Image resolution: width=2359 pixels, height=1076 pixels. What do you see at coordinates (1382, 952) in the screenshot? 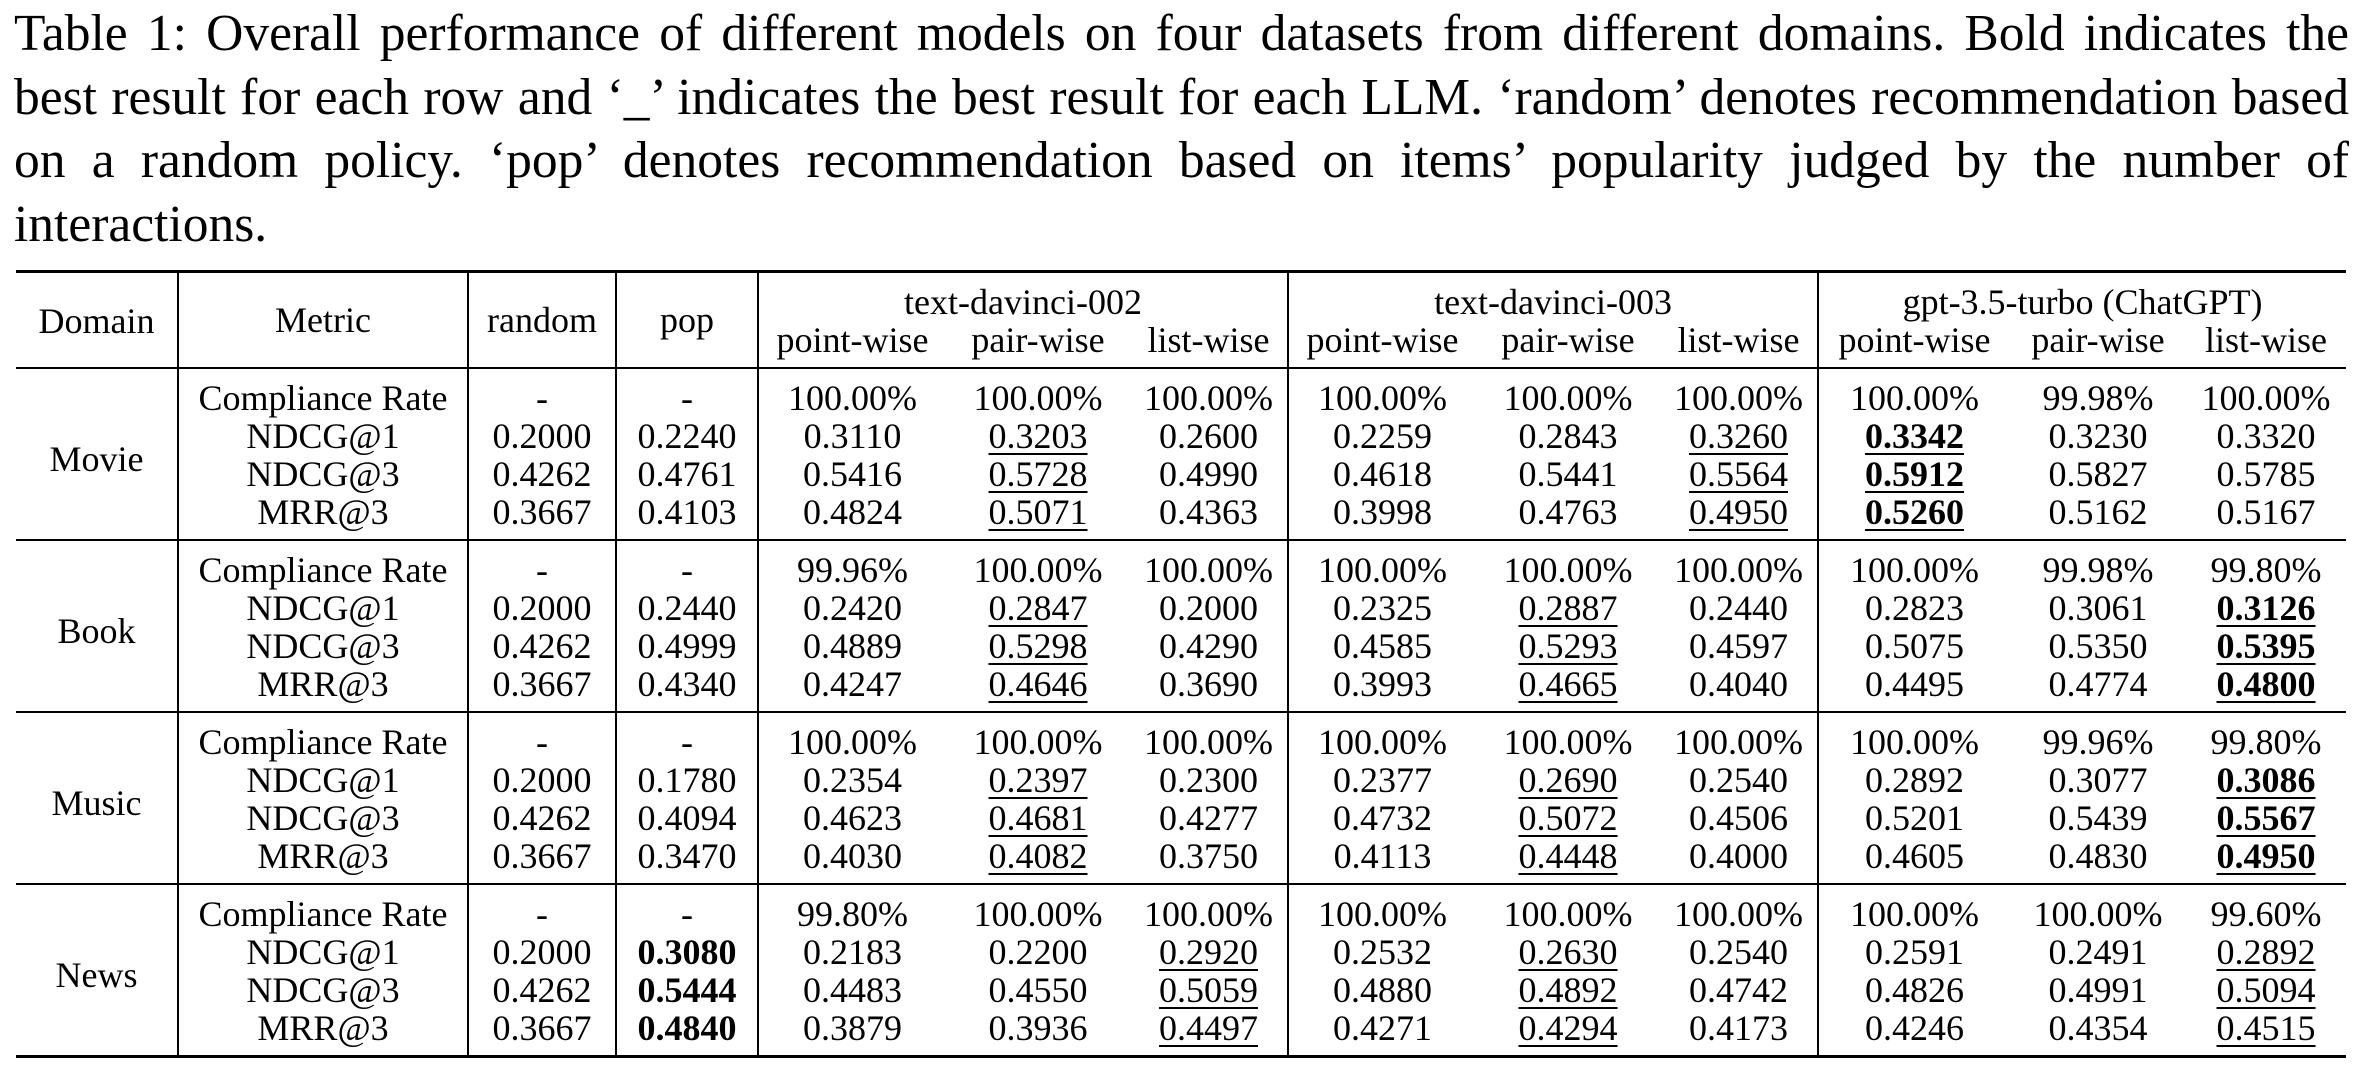
I see `value-cell: 0.2532` at bounding box center [1382, 952].